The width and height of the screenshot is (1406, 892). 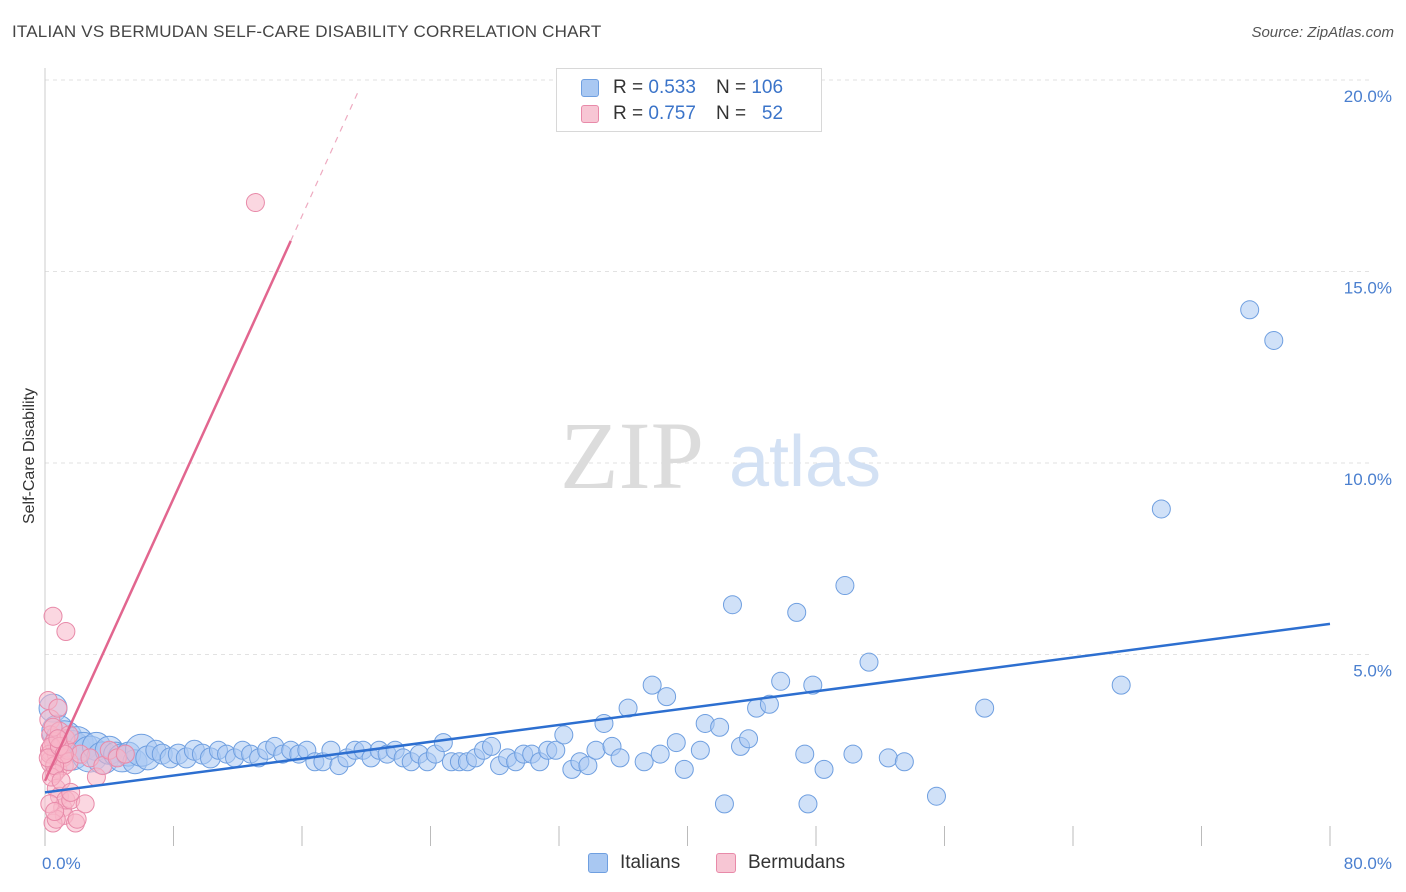 What do you see at coordinates (772, 113) in the screenshot?
I see `bermudans-n-value: 52` at bounding box center [772, 113].